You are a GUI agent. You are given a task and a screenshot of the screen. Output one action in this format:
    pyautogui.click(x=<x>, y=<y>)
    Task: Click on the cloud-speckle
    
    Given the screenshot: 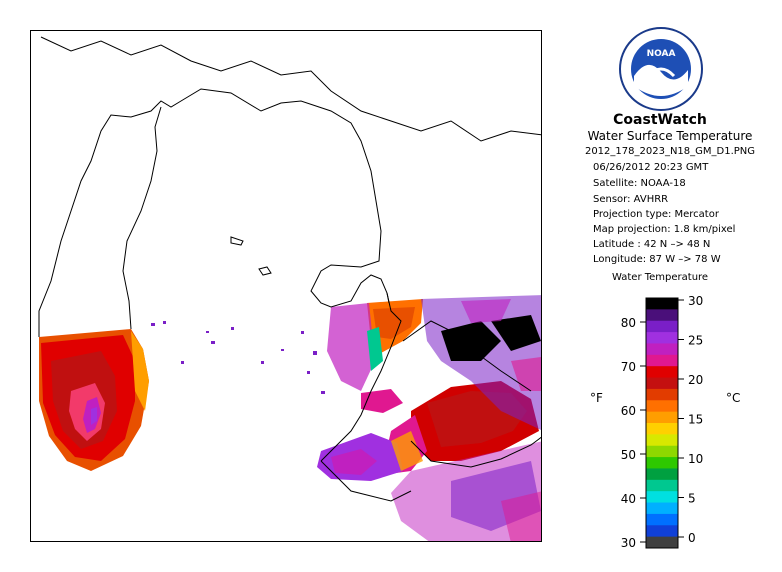 What is the action you would take?
    pyautogui.click(x=238, y=357)
    